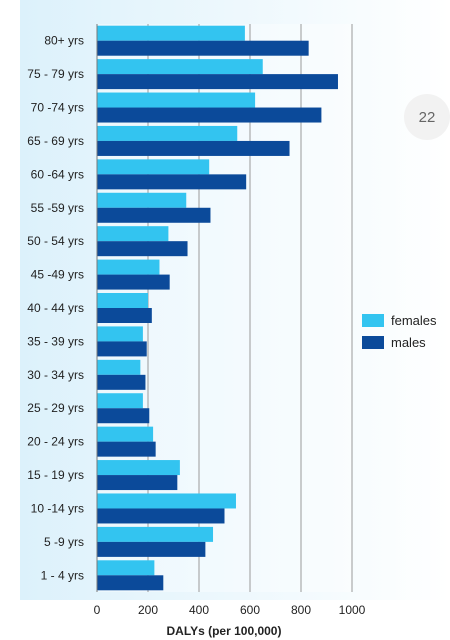 This screenshot has width=450, height=640. Describe the element at coordinates (62, 575) in the screenshot. I see `category-label: 1 - 4 yrs` at that location.